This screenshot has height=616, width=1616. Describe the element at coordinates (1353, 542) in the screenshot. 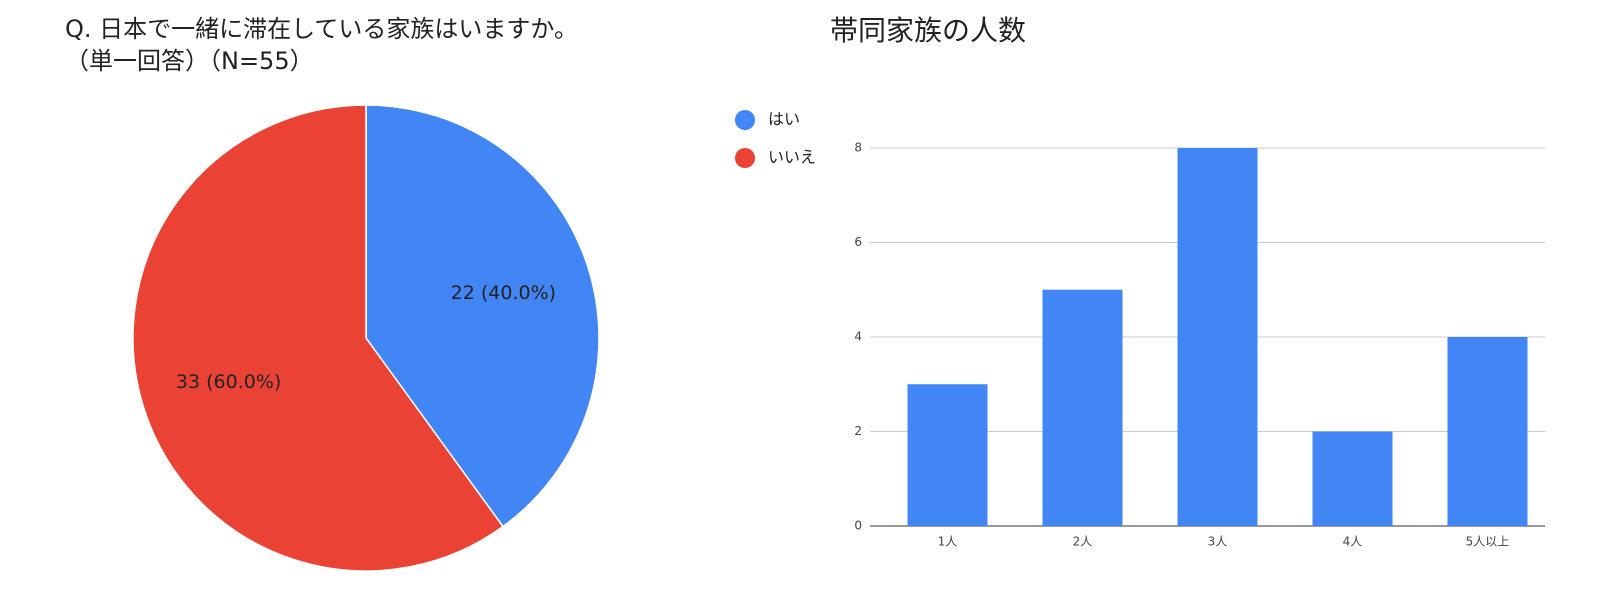

I see `x-tick-label: 4人` at that location.